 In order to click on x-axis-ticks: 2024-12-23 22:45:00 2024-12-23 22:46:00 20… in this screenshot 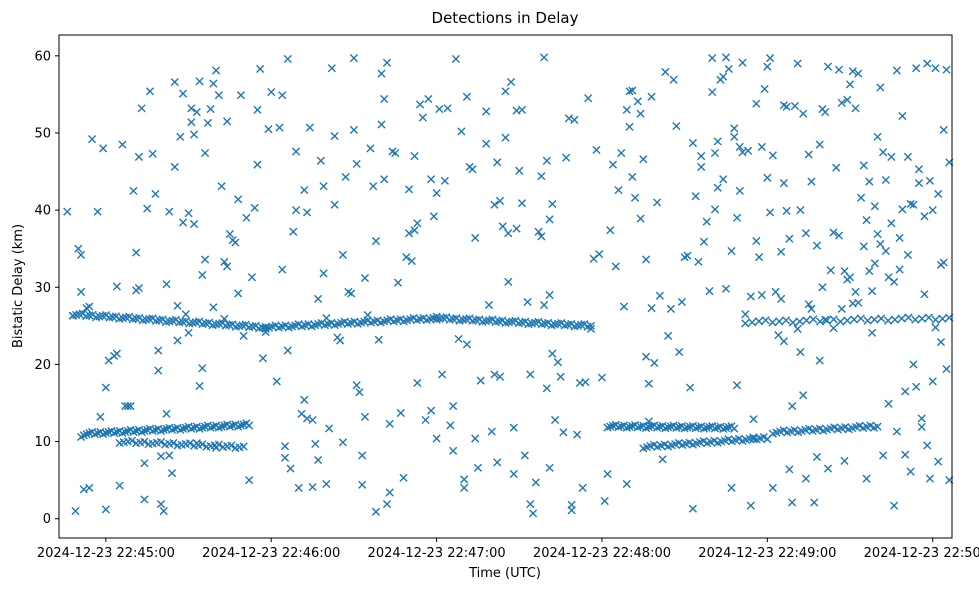, I will do `click(508, 549)`.